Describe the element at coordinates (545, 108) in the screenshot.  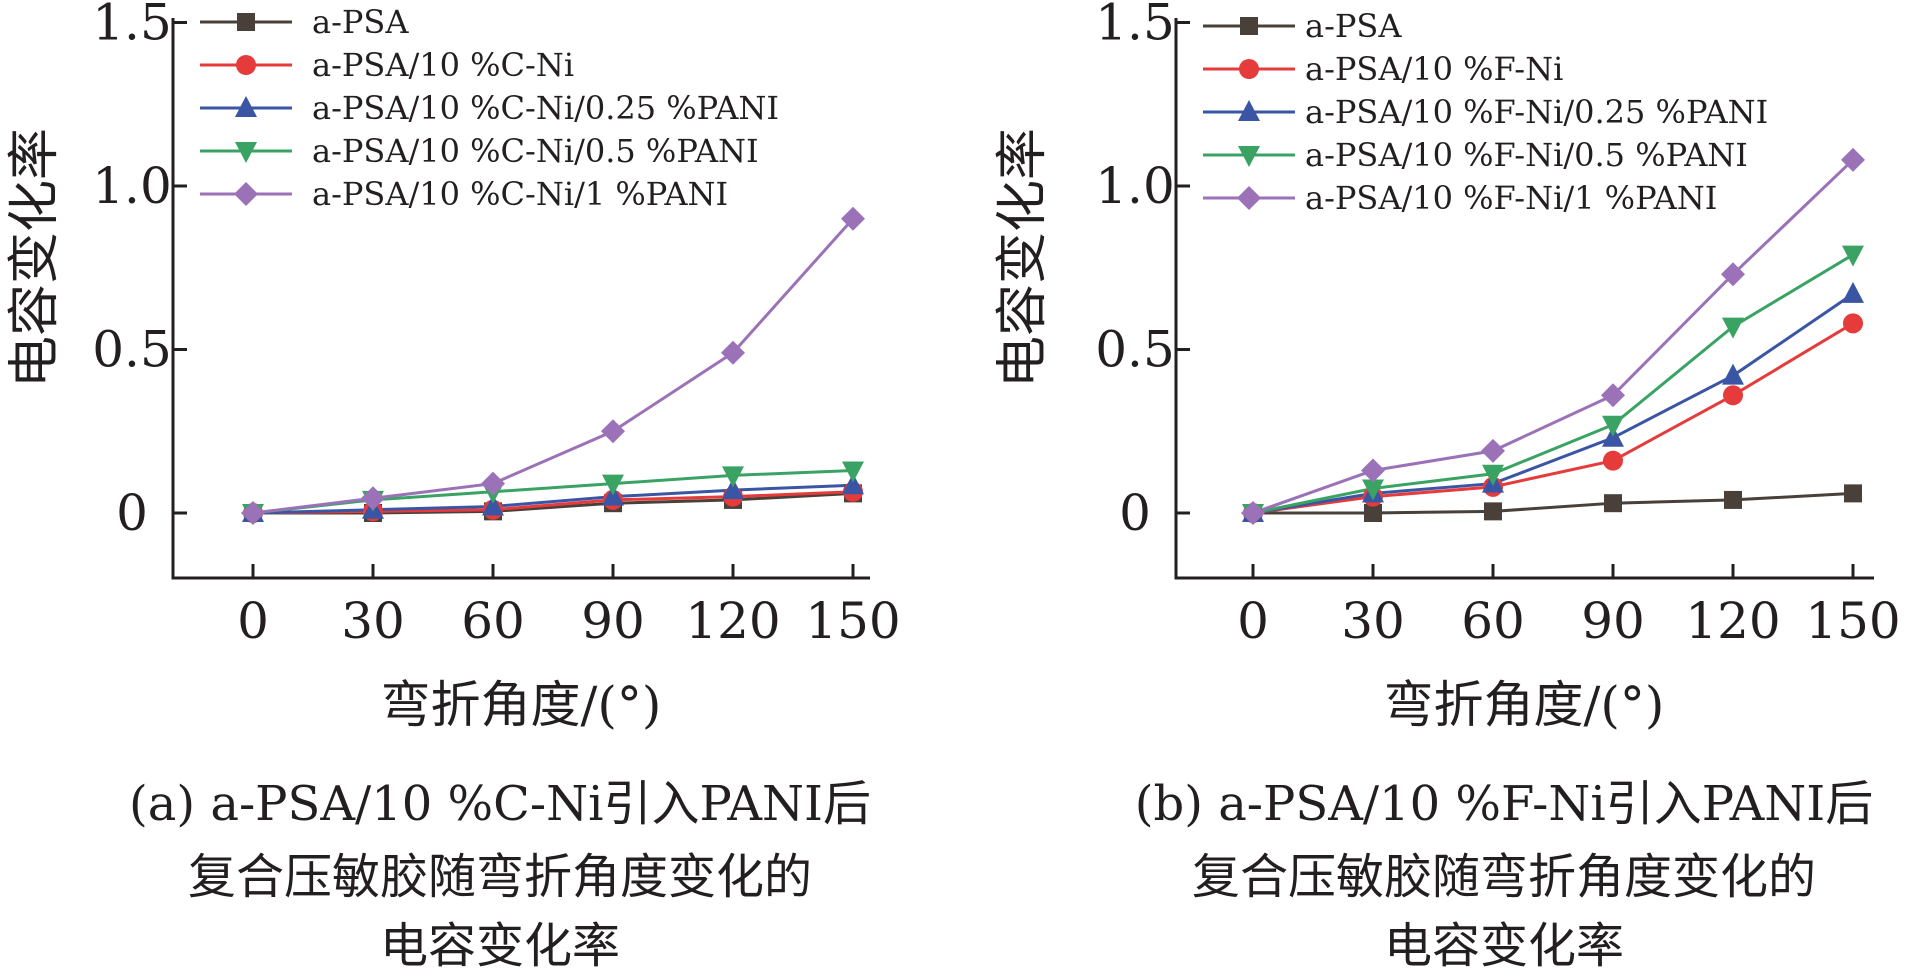
I see `legend-label: a-PSA/10 %C-Ni/0.25 %PANI` at that location.